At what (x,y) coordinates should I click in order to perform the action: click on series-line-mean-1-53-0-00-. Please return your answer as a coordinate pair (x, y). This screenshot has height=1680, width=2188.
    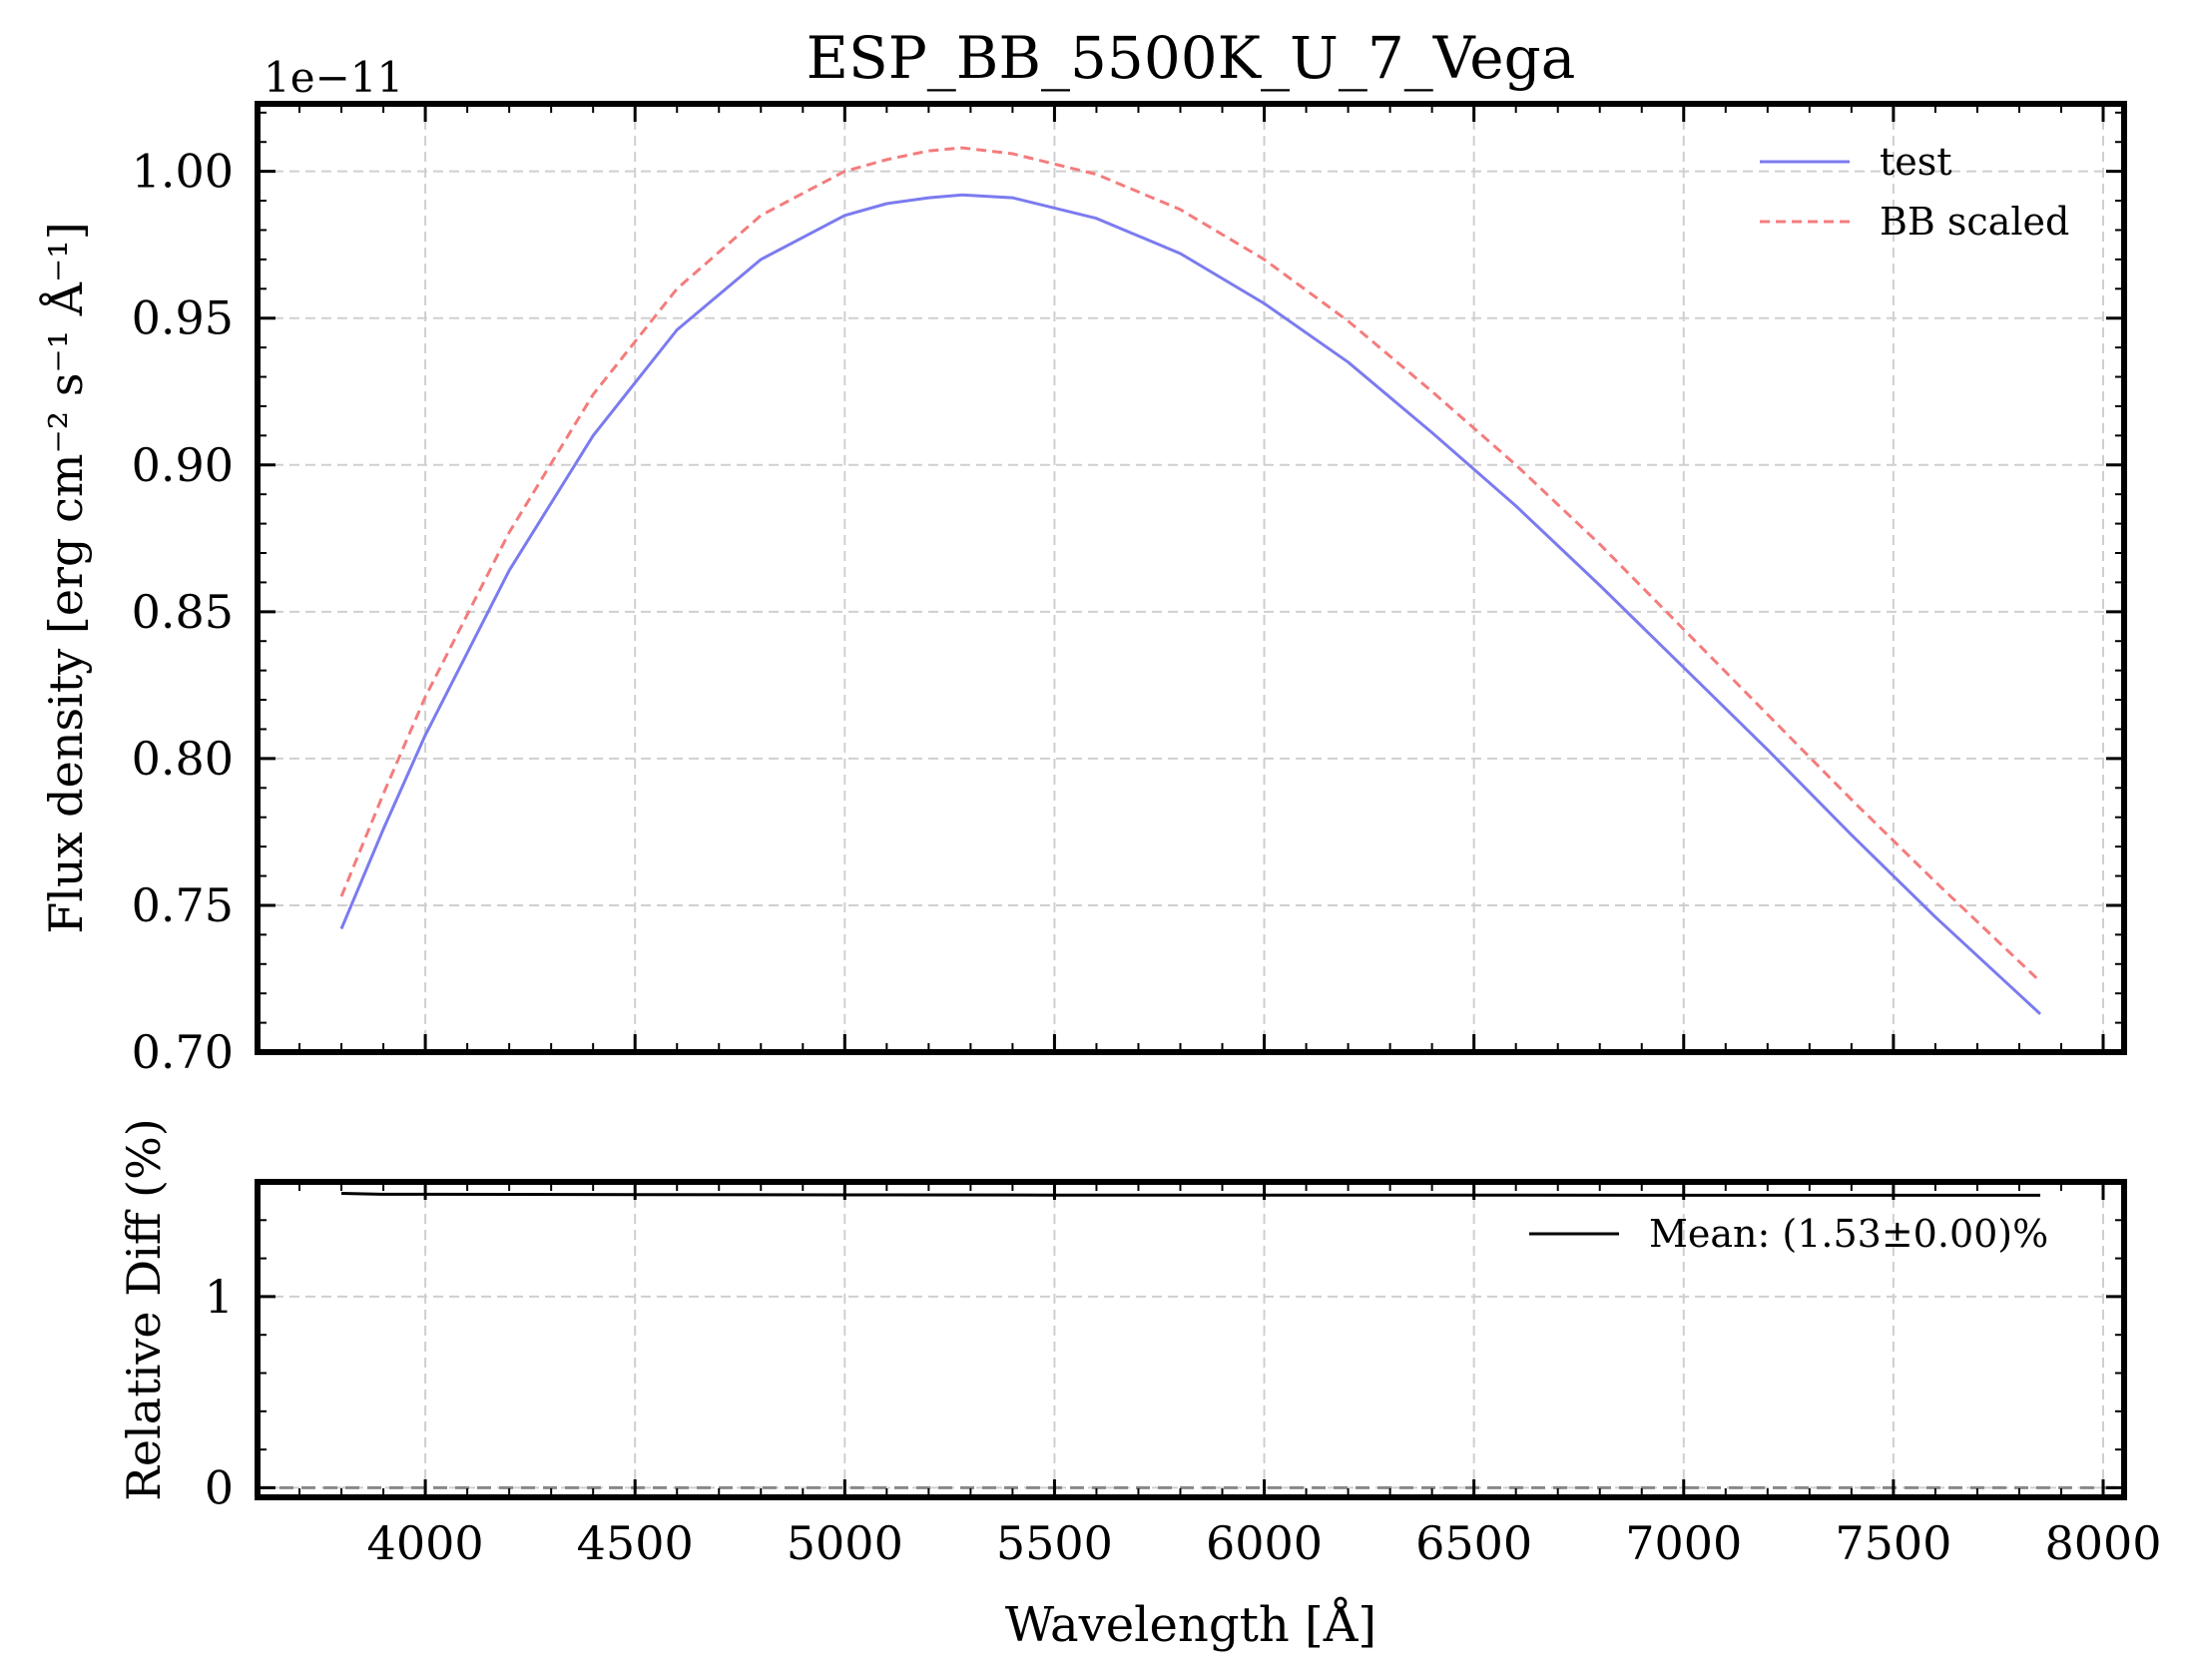
    Looking at the image, I should click on (1190, 1194).